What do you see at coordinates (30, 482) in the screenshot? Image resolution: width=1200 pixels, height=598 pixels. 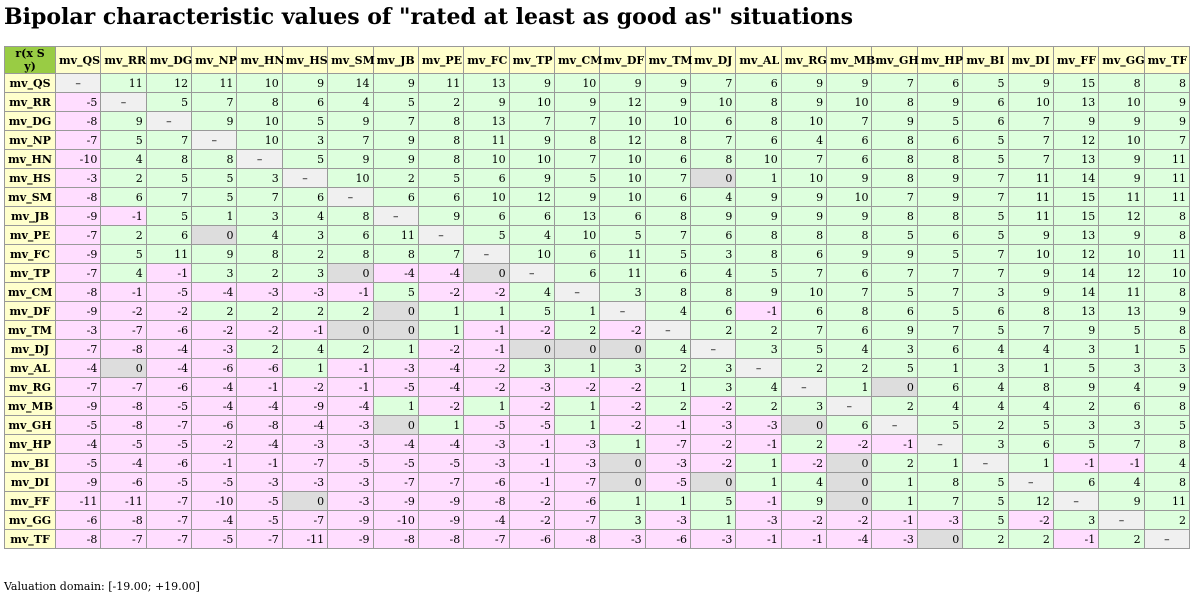 I see `row-header: mv_DI` at bounding box center [30, 482].